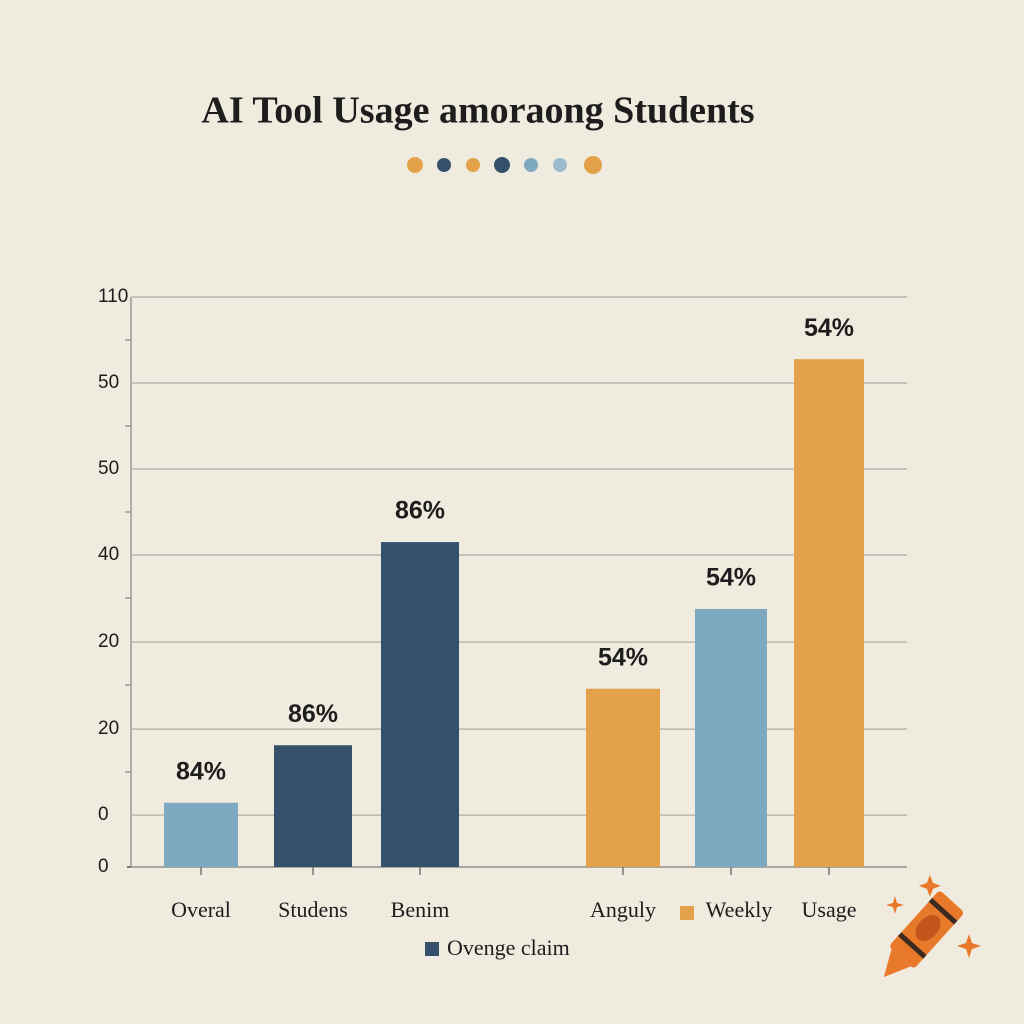  What do you see at coordinates (432, 949) in the screenshot?
I see `legend-swatch` at bounding box center [432, 949].